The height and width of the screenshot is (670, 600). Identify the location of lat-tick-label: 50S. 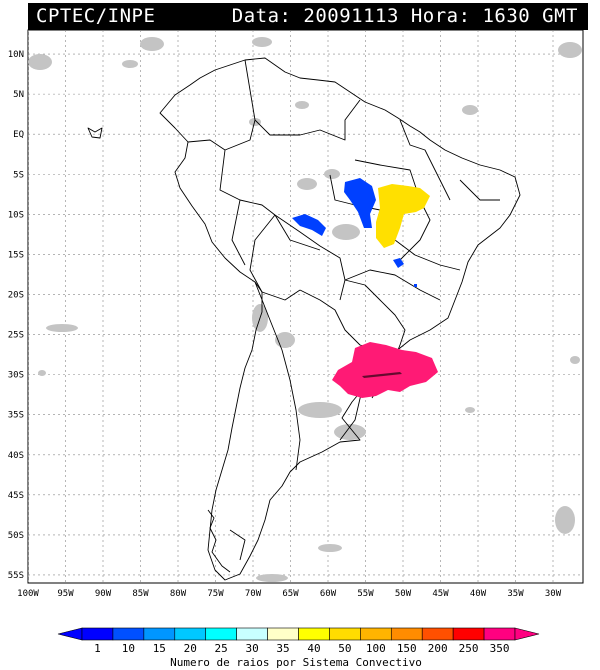
(16, 536).